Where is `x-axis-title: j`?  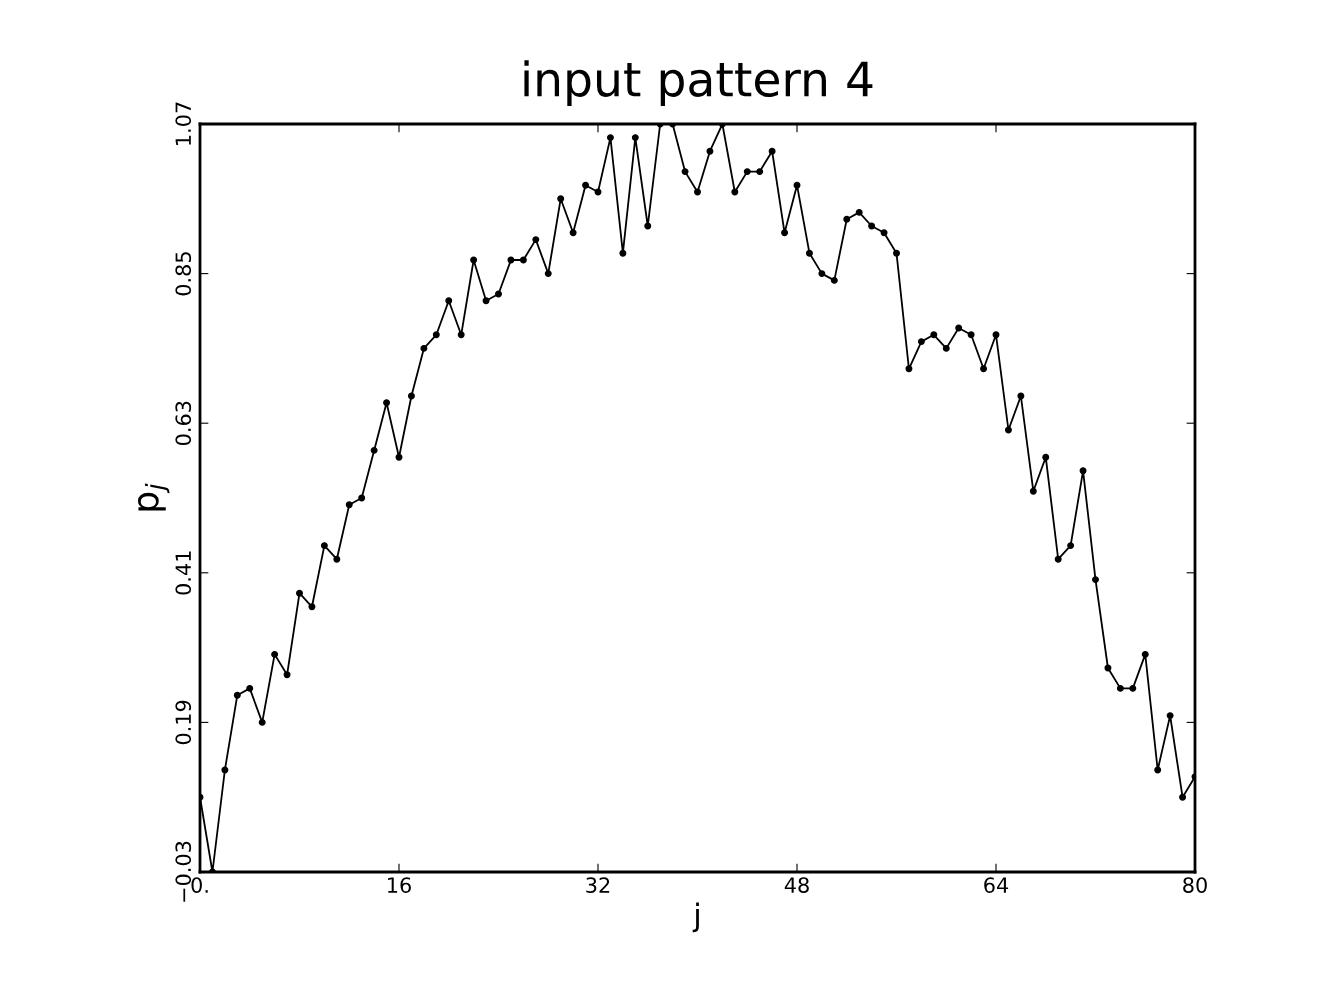
x-axis-title: j is located at coordinates (695, 917).